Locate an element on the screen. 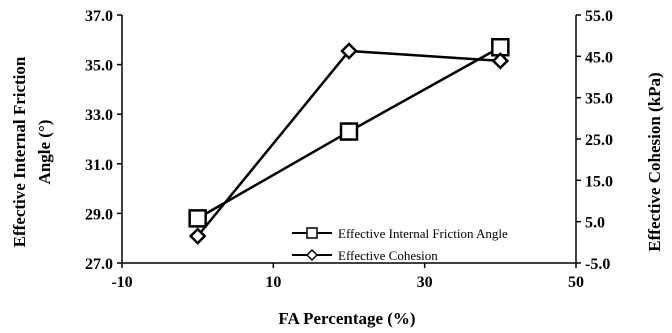  y-tick-label: 33.0 is located at coordinates (99, 115).